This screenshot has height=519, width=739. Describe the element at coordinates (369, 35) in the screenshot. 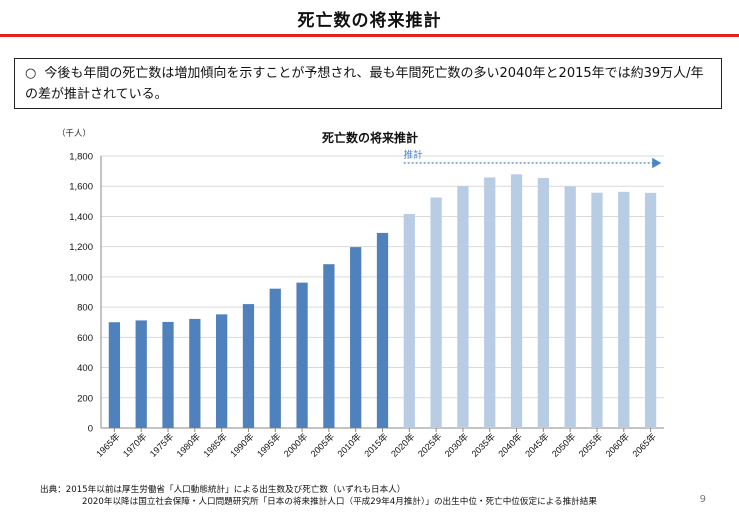

I see `title-divider` at that location.